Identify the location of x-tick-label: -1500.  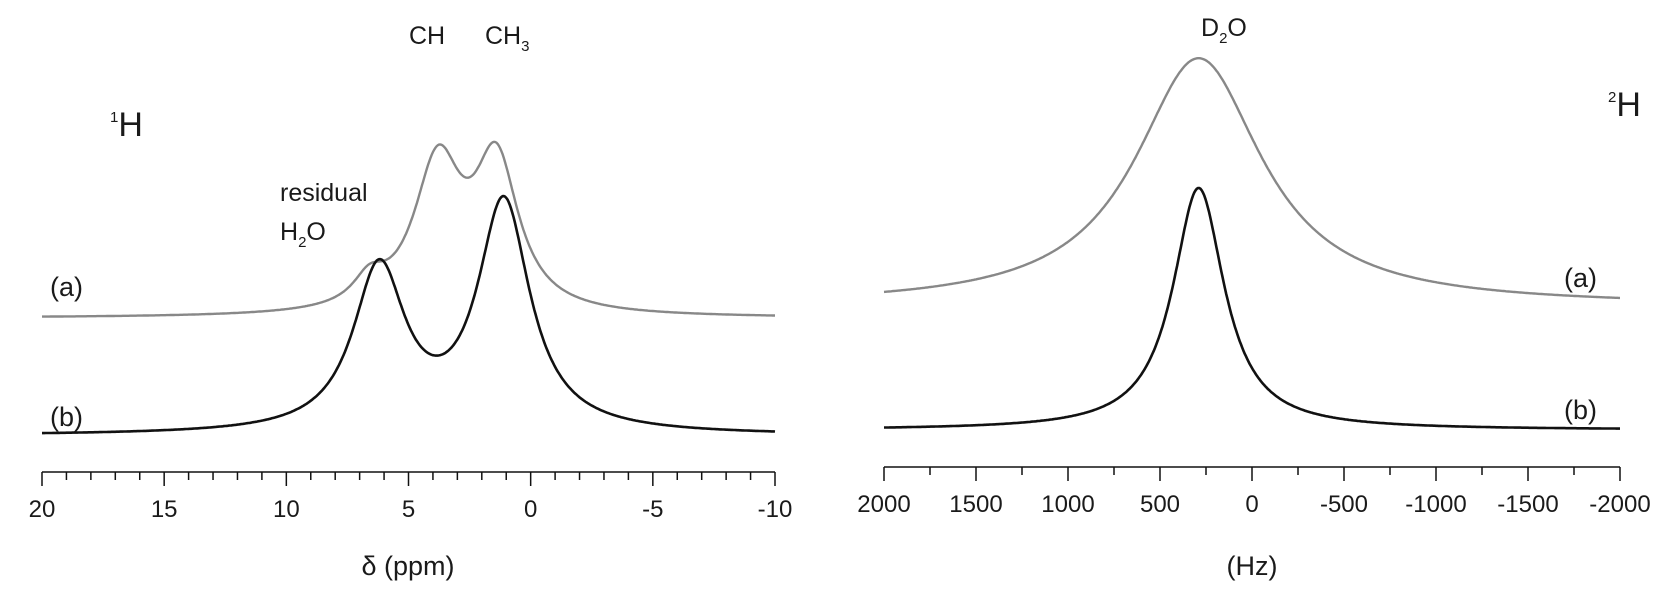
(1527, 504).